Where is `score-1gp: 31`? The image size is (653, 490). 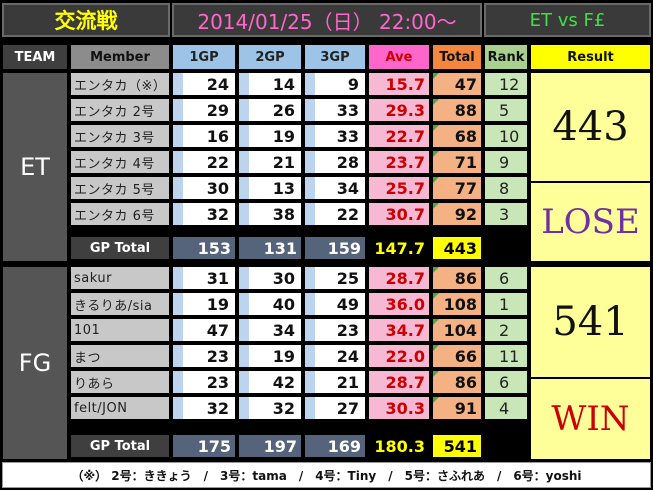 score-1gp: 31 is located at coordinates (204, 278).